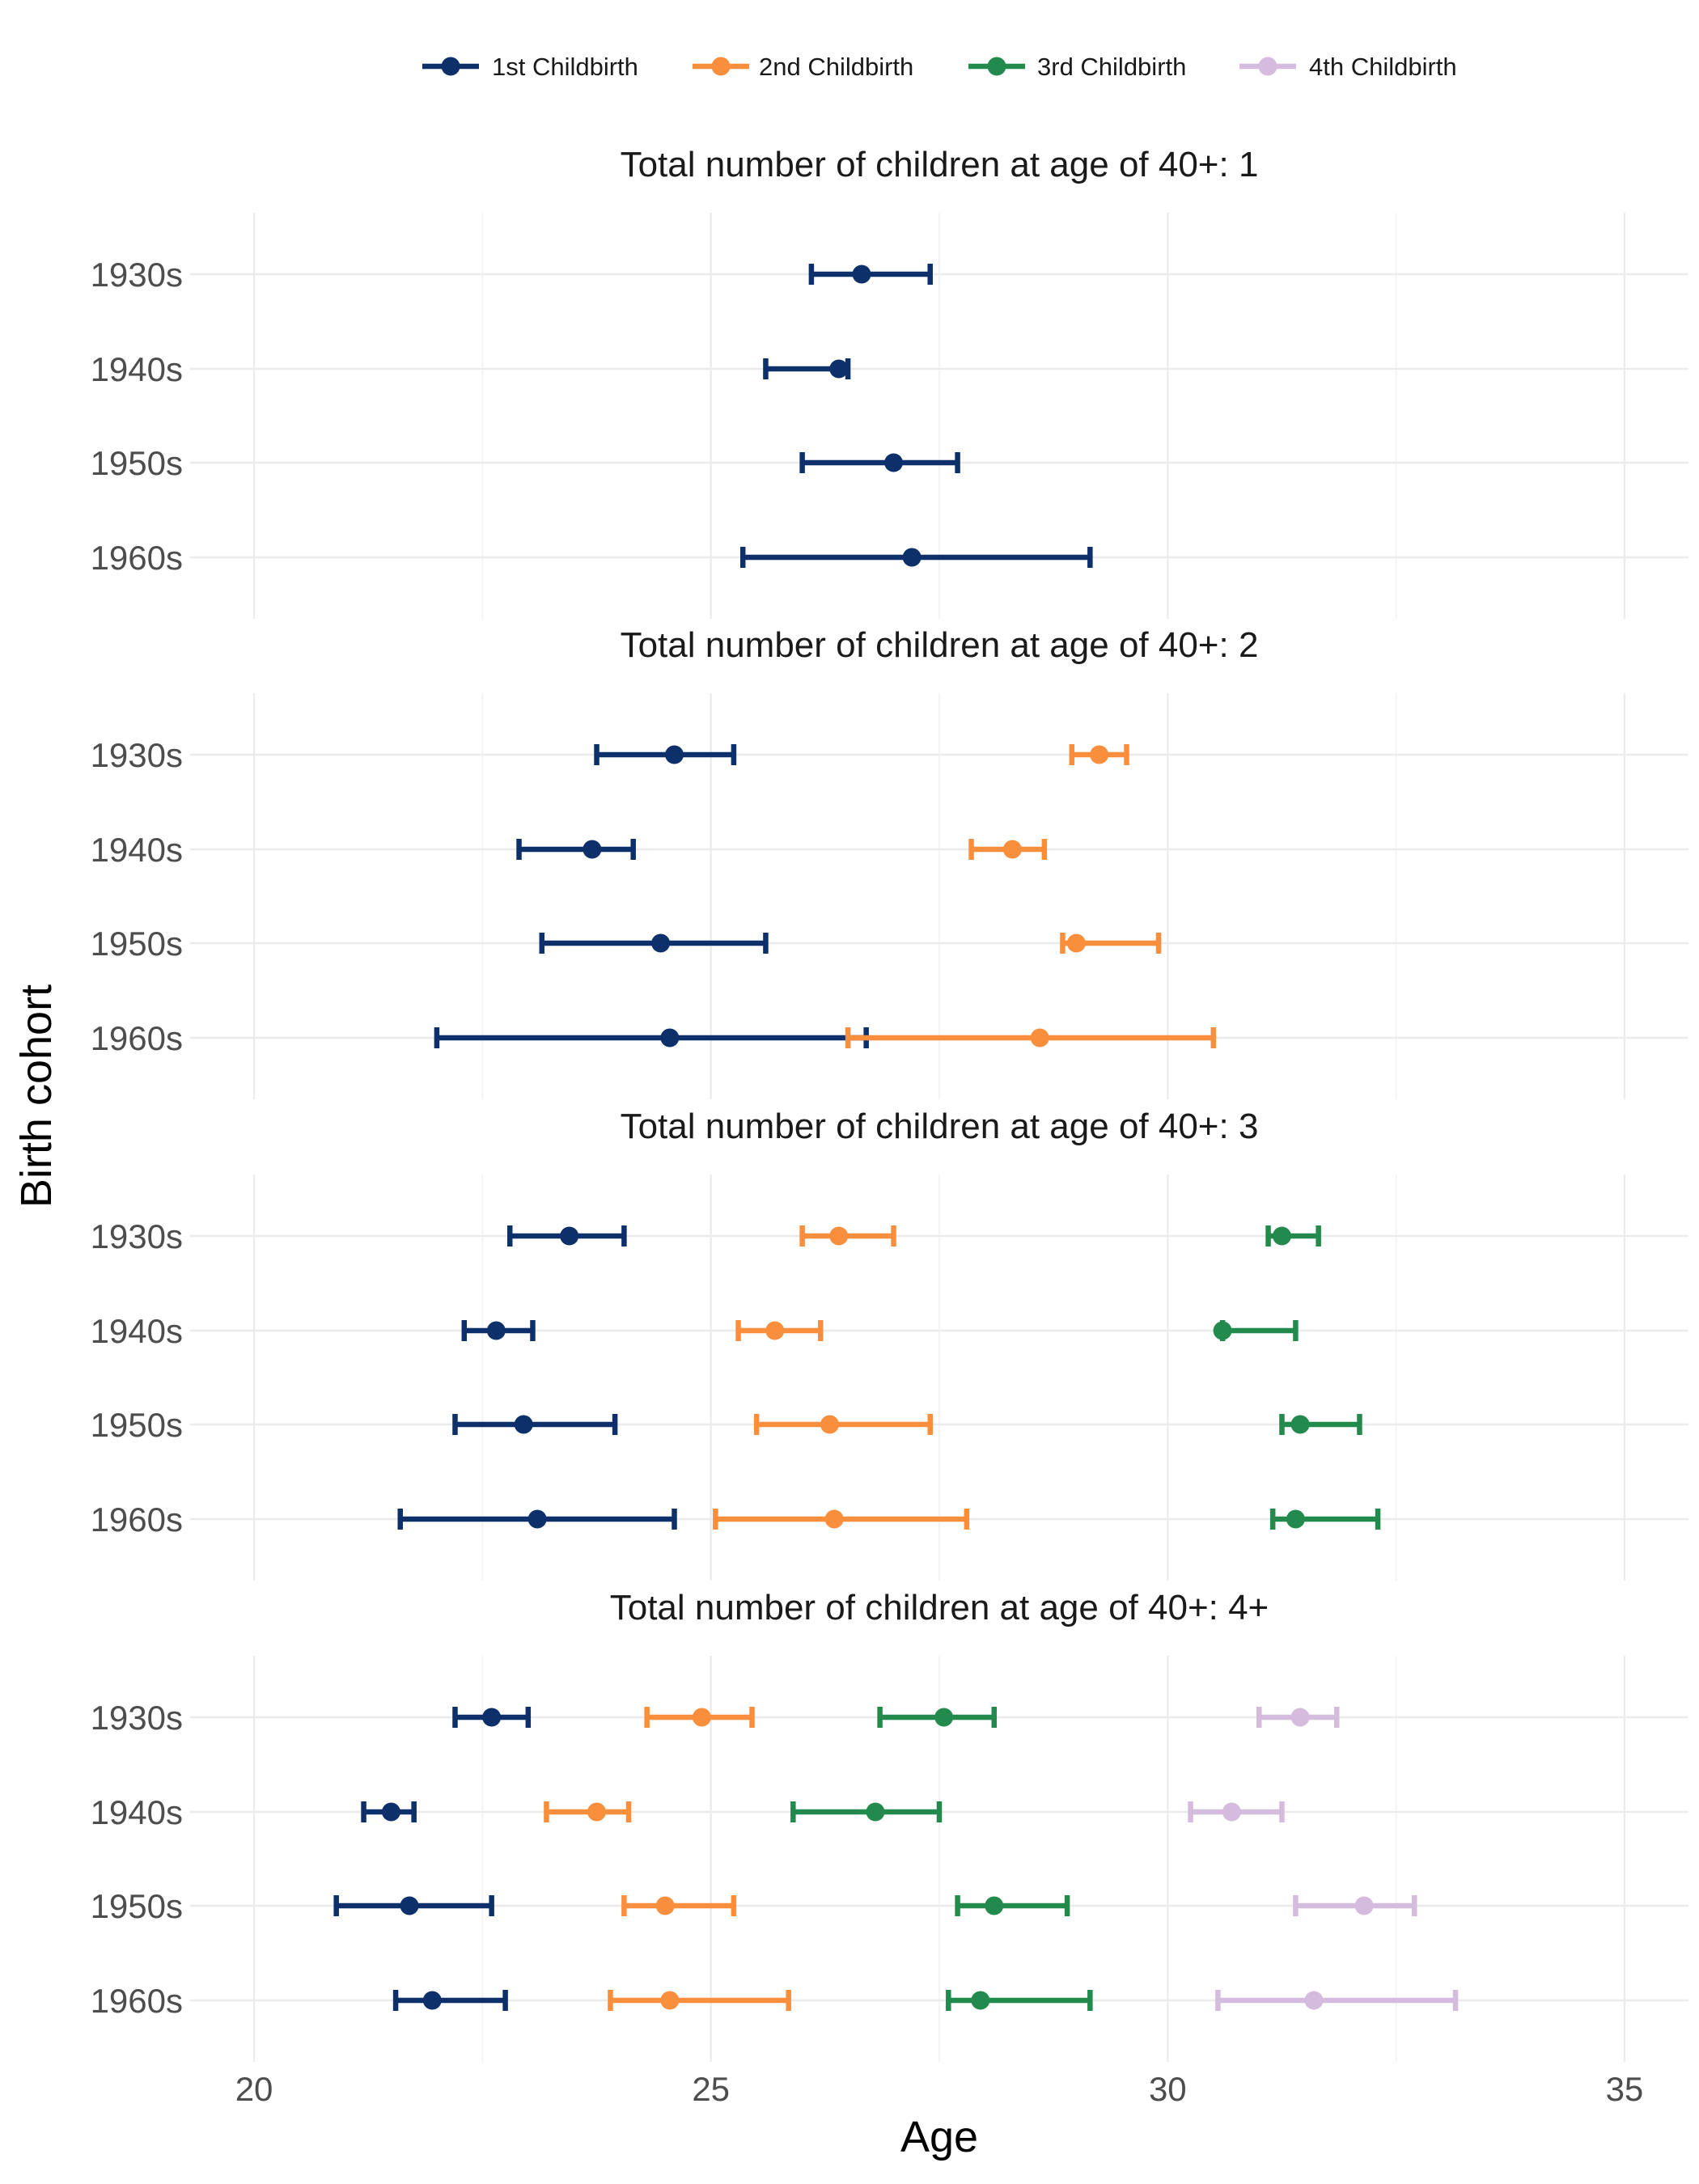  What do you see at coordinates (939, 2089) in the screenshot?
I see `x-axis: 20 25 30 35` at bounding box center [939, 2089].